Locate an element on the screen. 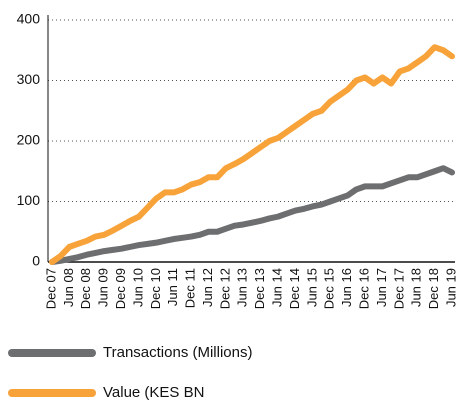 This screenshot has height=406, width=461. y-tick-label: 200 is located at coordinates (29, 140).